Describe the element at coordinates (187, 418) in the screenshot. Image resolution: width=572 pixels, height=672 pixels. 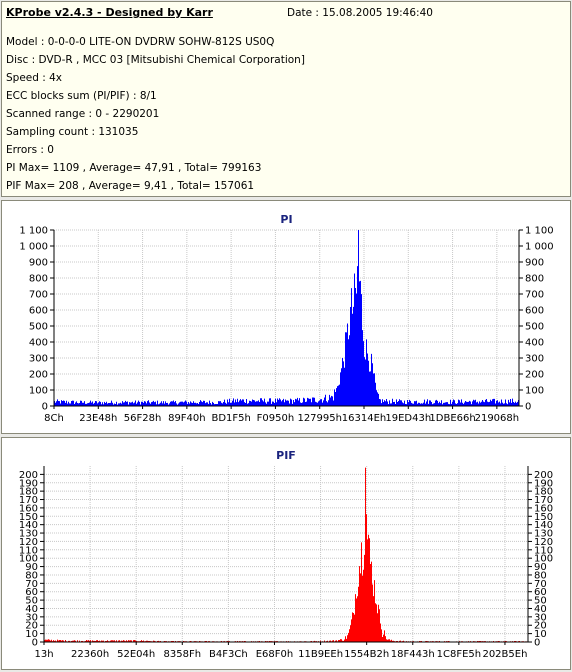
I see `x-tick-label: 89F40h` at that location.